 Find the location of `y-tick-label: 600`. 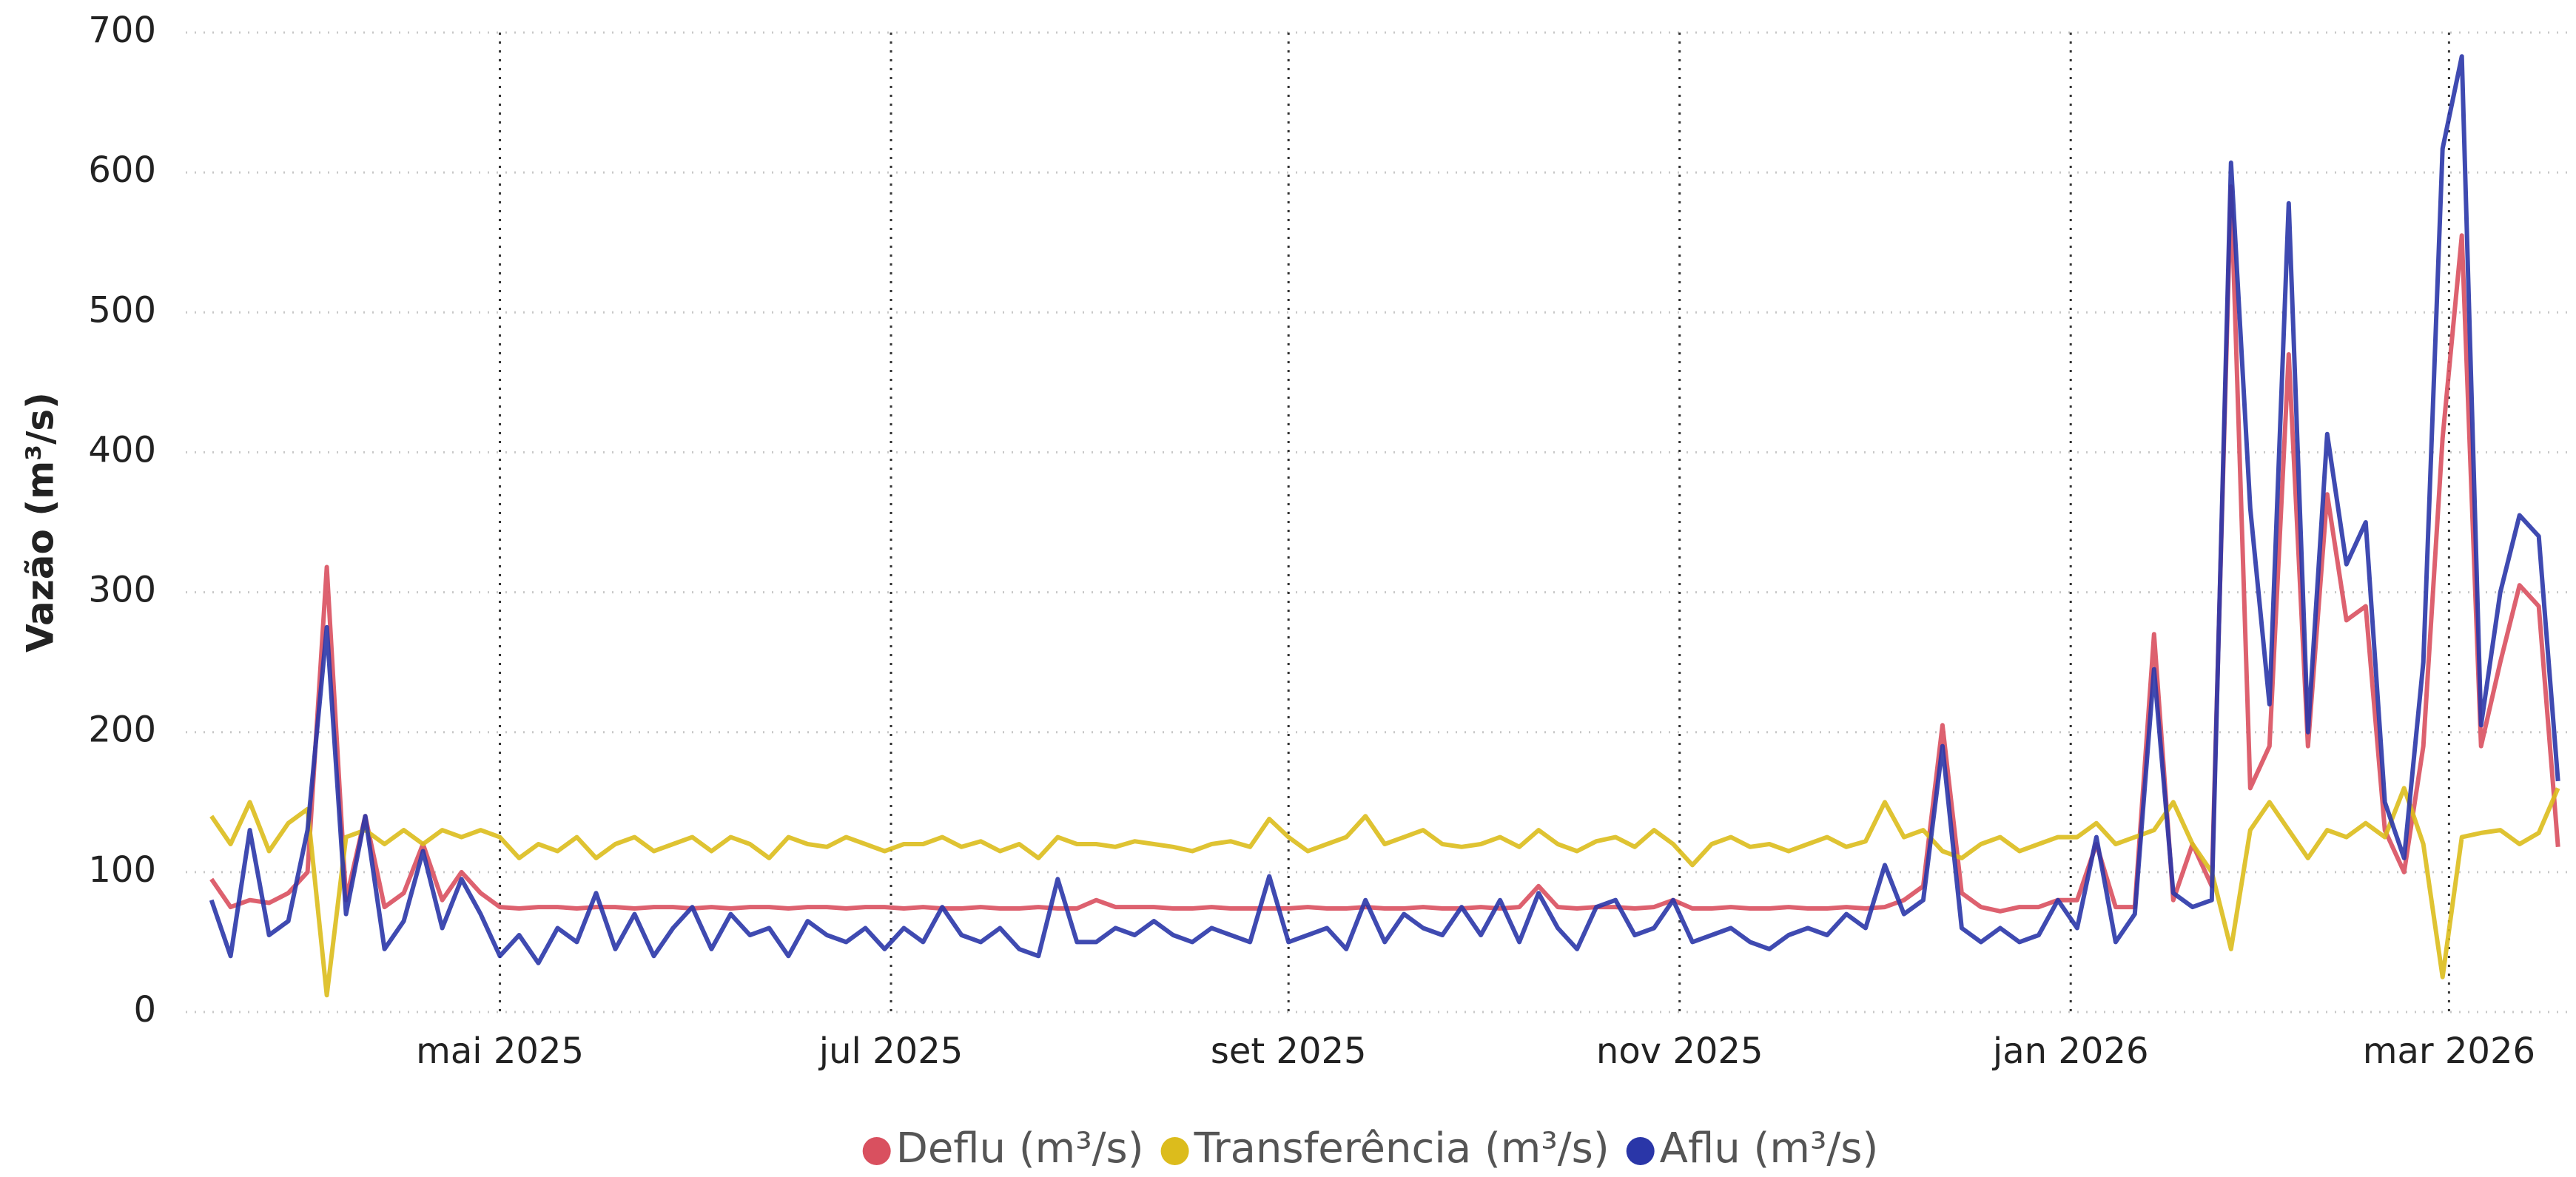

y-tick-label: 600 is located at coordinates (122, 170).